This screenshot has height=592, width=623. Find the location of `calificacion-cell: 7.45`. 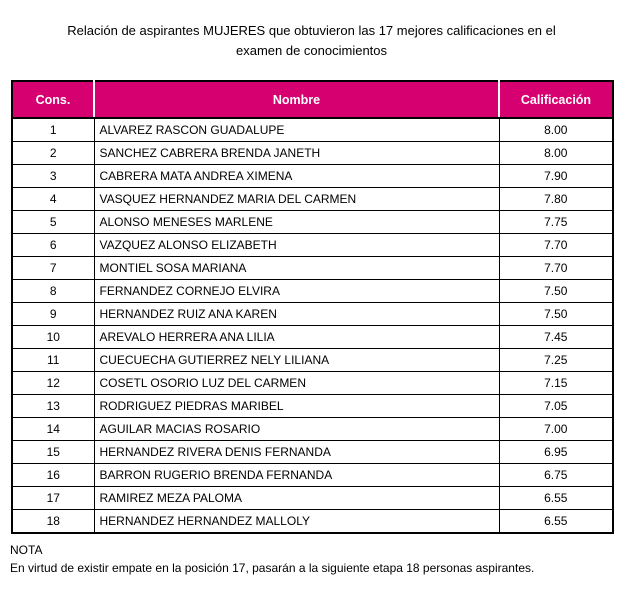

calificacion-cell: 7.45 is located at coordinates (556, 337).